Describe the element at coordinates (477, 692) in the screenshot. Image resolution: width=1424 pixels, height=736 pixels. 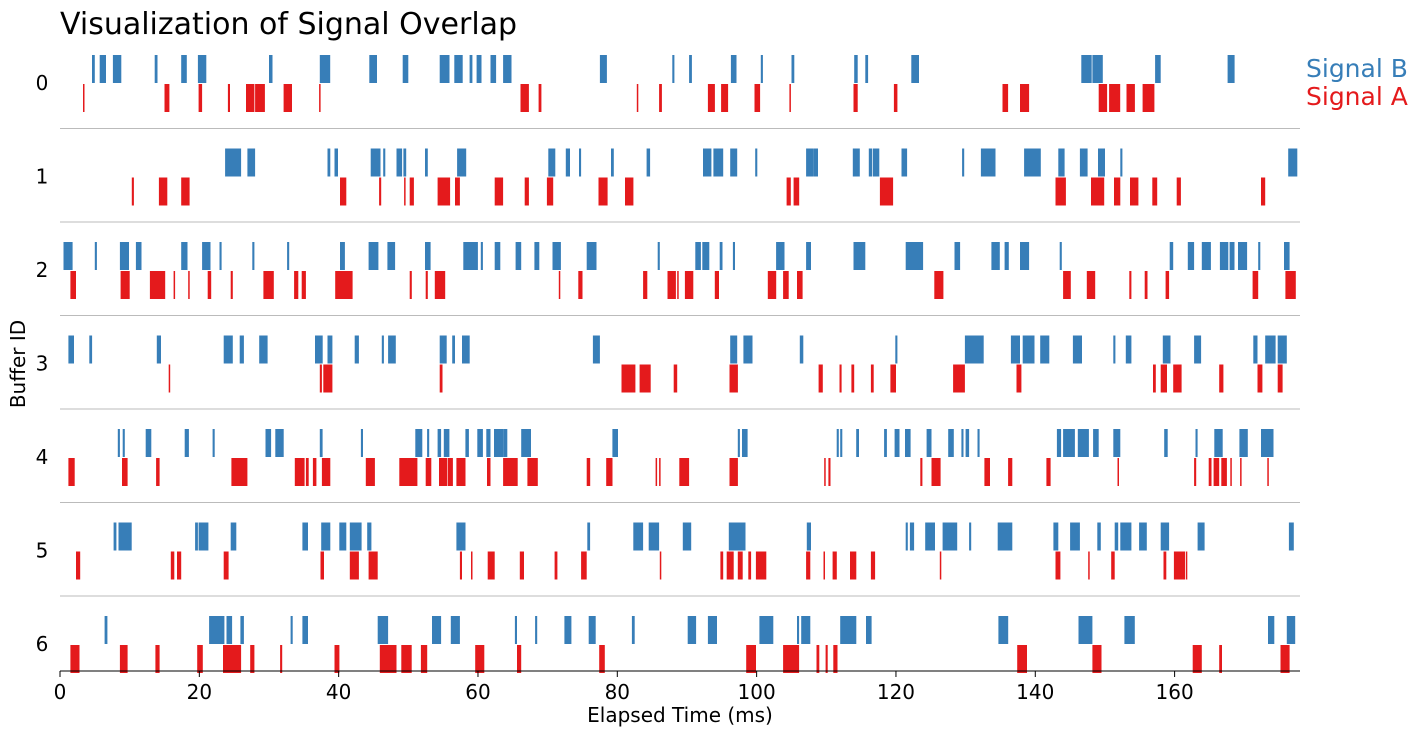
I see `x-tick-label: 60` at that location.